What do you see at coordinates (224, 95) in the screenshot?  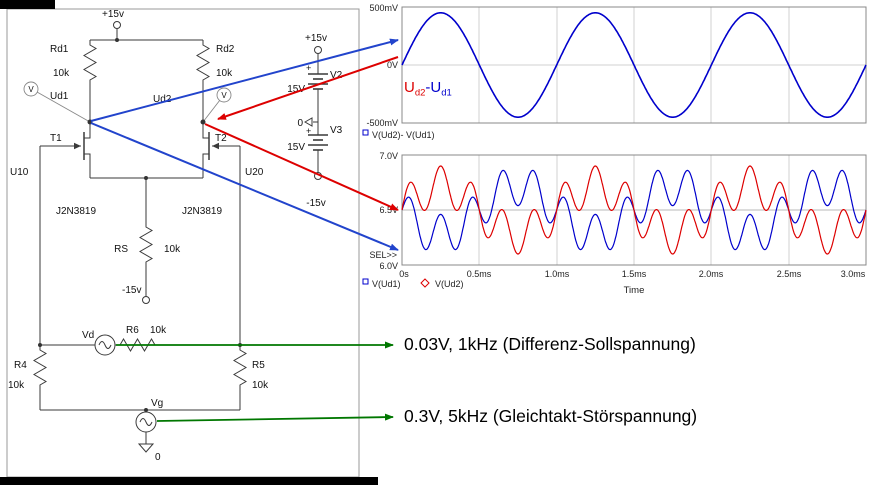 I see `probe2-v-label: V` at bounding box center [224, 95].